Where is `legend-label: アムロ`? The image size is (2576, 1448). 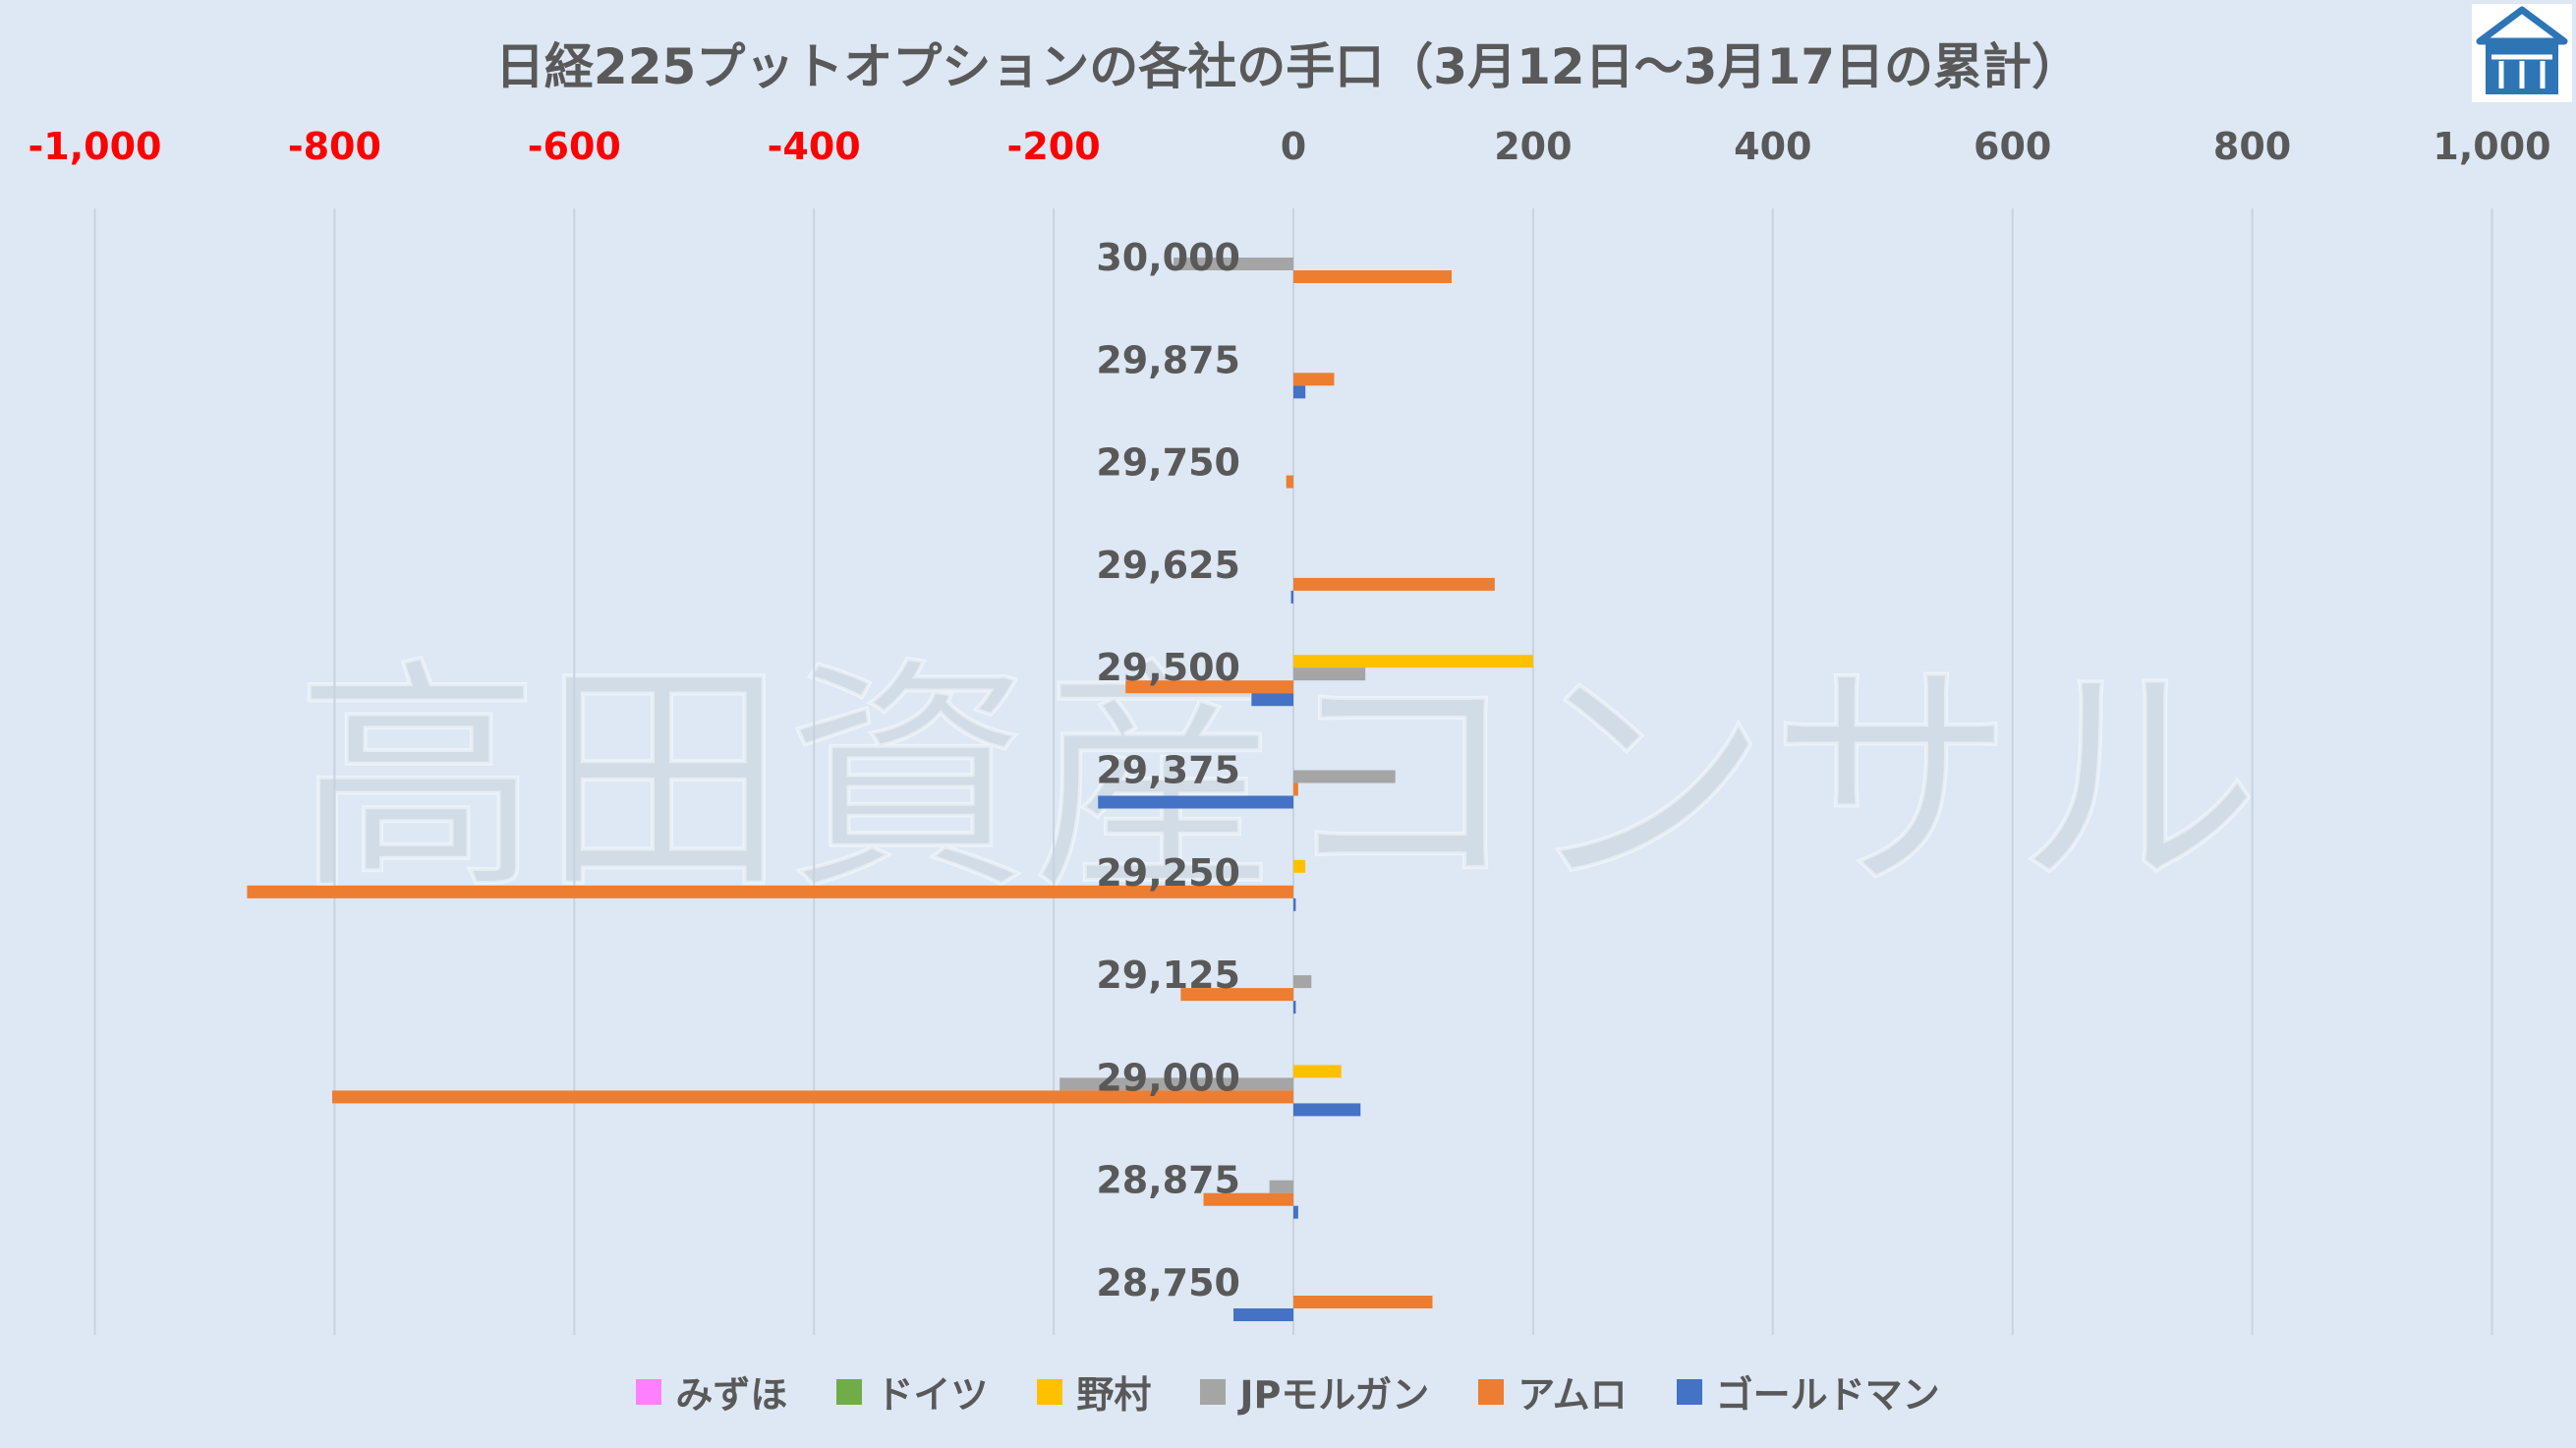 legend-label: アムロ is located at coordinates (1573, 1395).